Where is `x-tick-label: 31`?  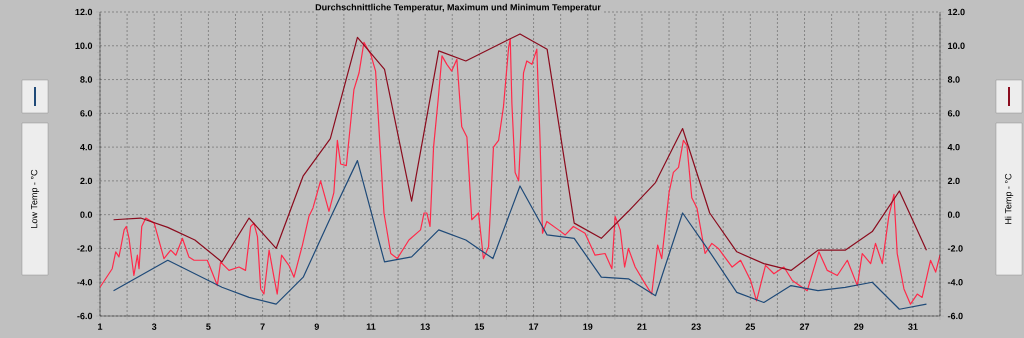
x-tick-label: 31 is located at coordinates (913, 326).